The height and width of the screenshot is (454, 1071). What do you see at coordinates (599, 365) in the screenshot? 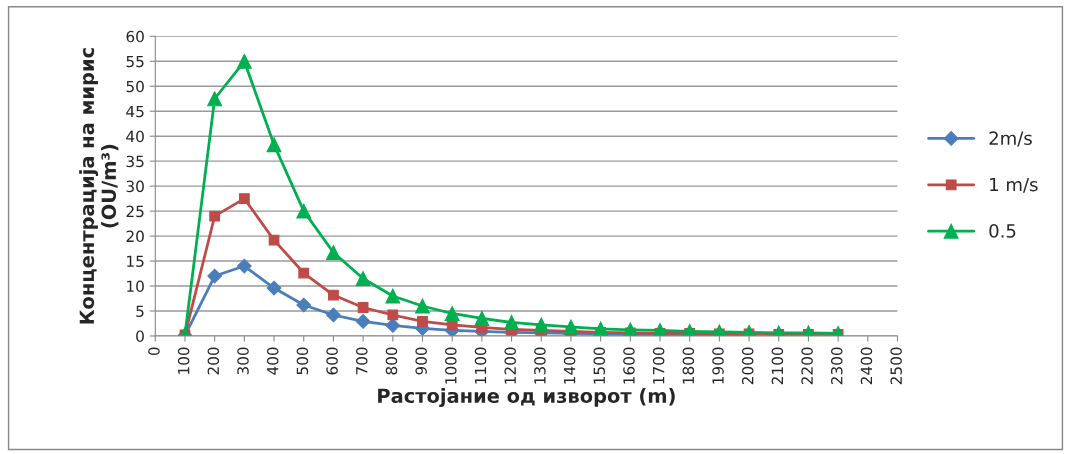
I see `x-tick-label: 1500` at bounding box center [599, 365].